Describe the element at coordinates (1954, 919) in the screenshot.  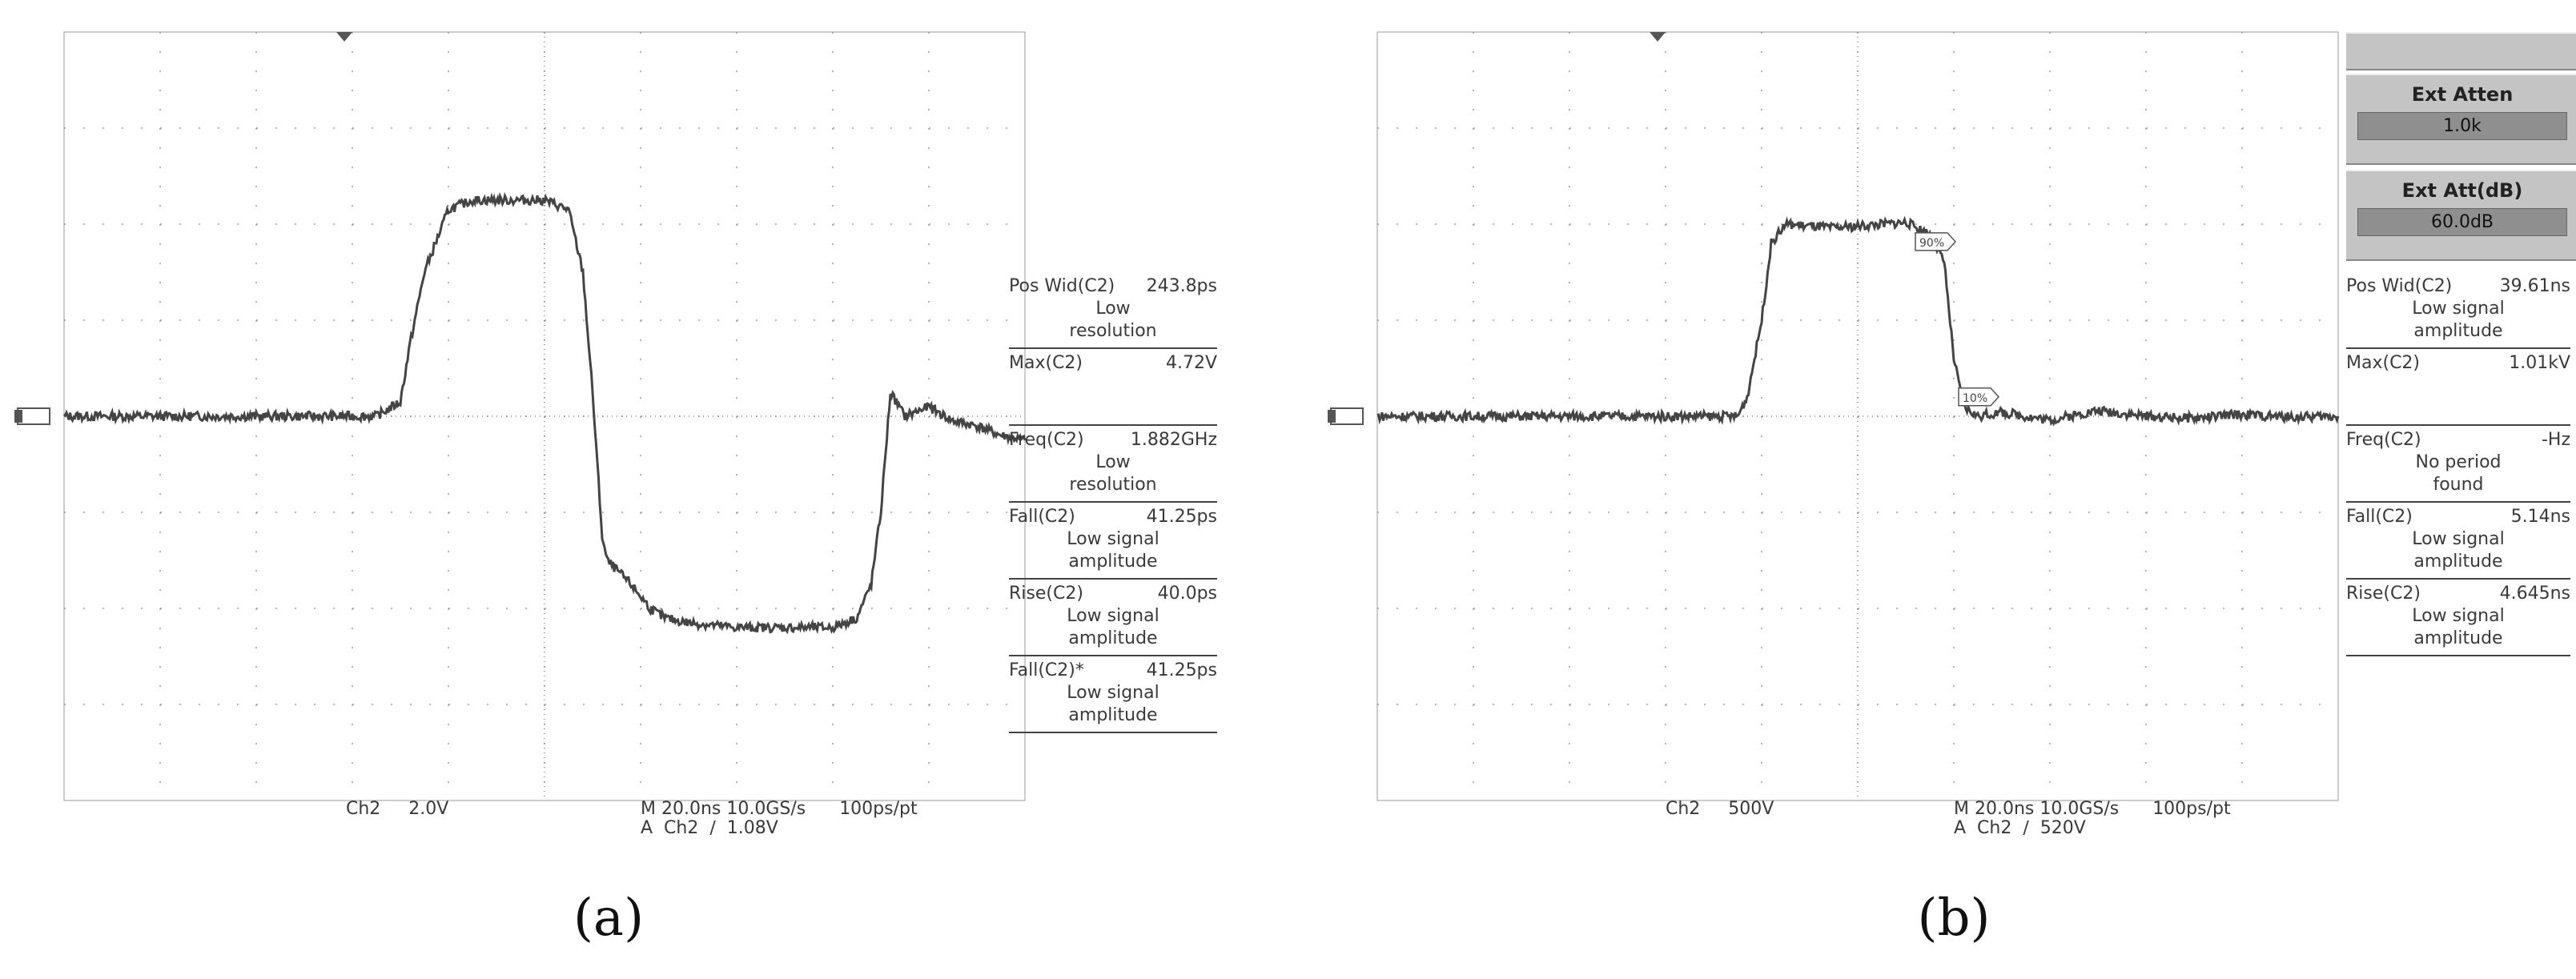
I see `panel-label-b: (b)` at that location.